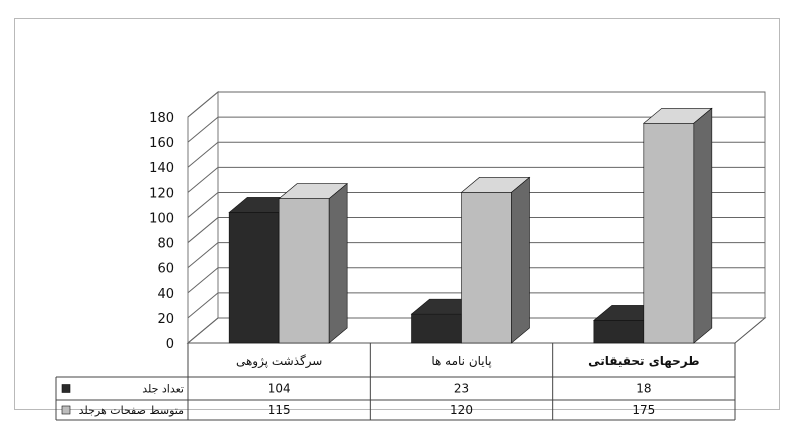 The width and height of the screenshot is (793, 431). Describe the element at coordinates (643, 389) in the screenshot. I see `data-table-value: 18` at that location.